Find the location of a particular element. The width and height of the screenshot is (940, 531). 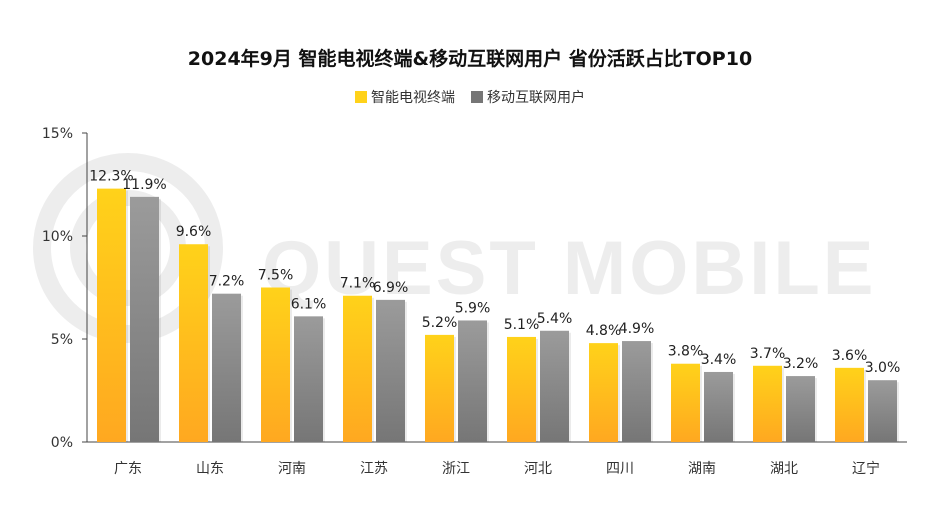

x-tick-label: 辽宁 is located at coordinates (866, 468).